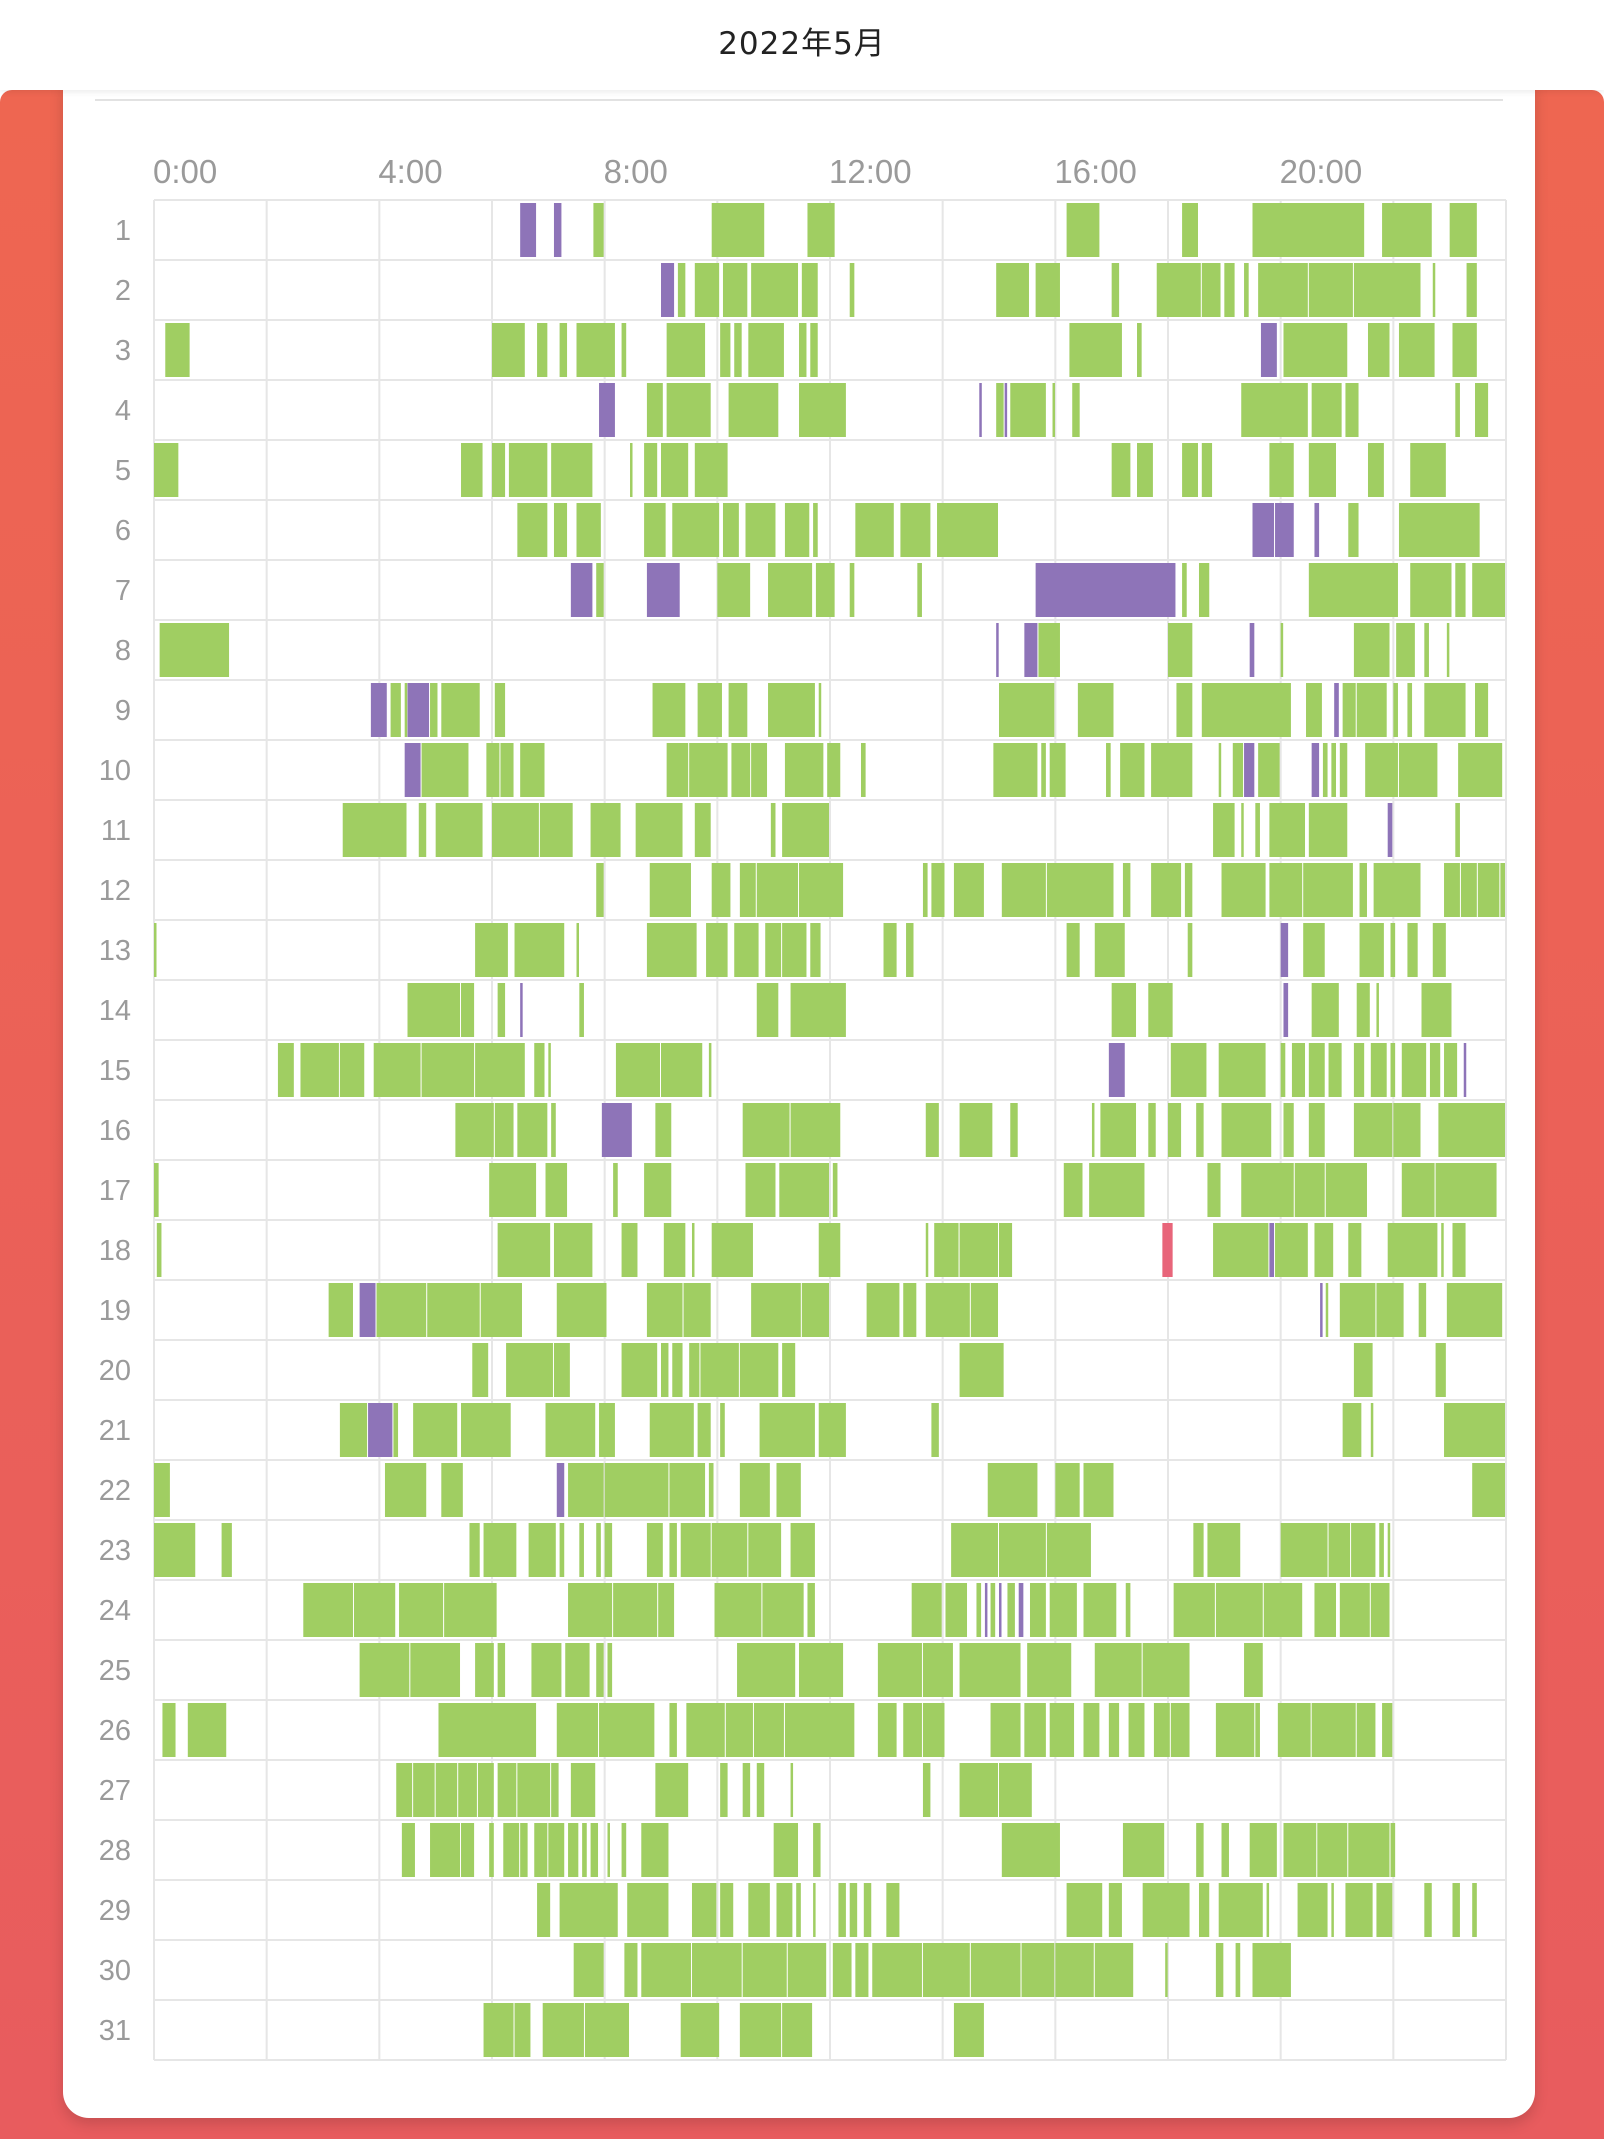  Describe the element at coordinates (123, 411) in the screenshot. I see `row-label: 4` at that location.